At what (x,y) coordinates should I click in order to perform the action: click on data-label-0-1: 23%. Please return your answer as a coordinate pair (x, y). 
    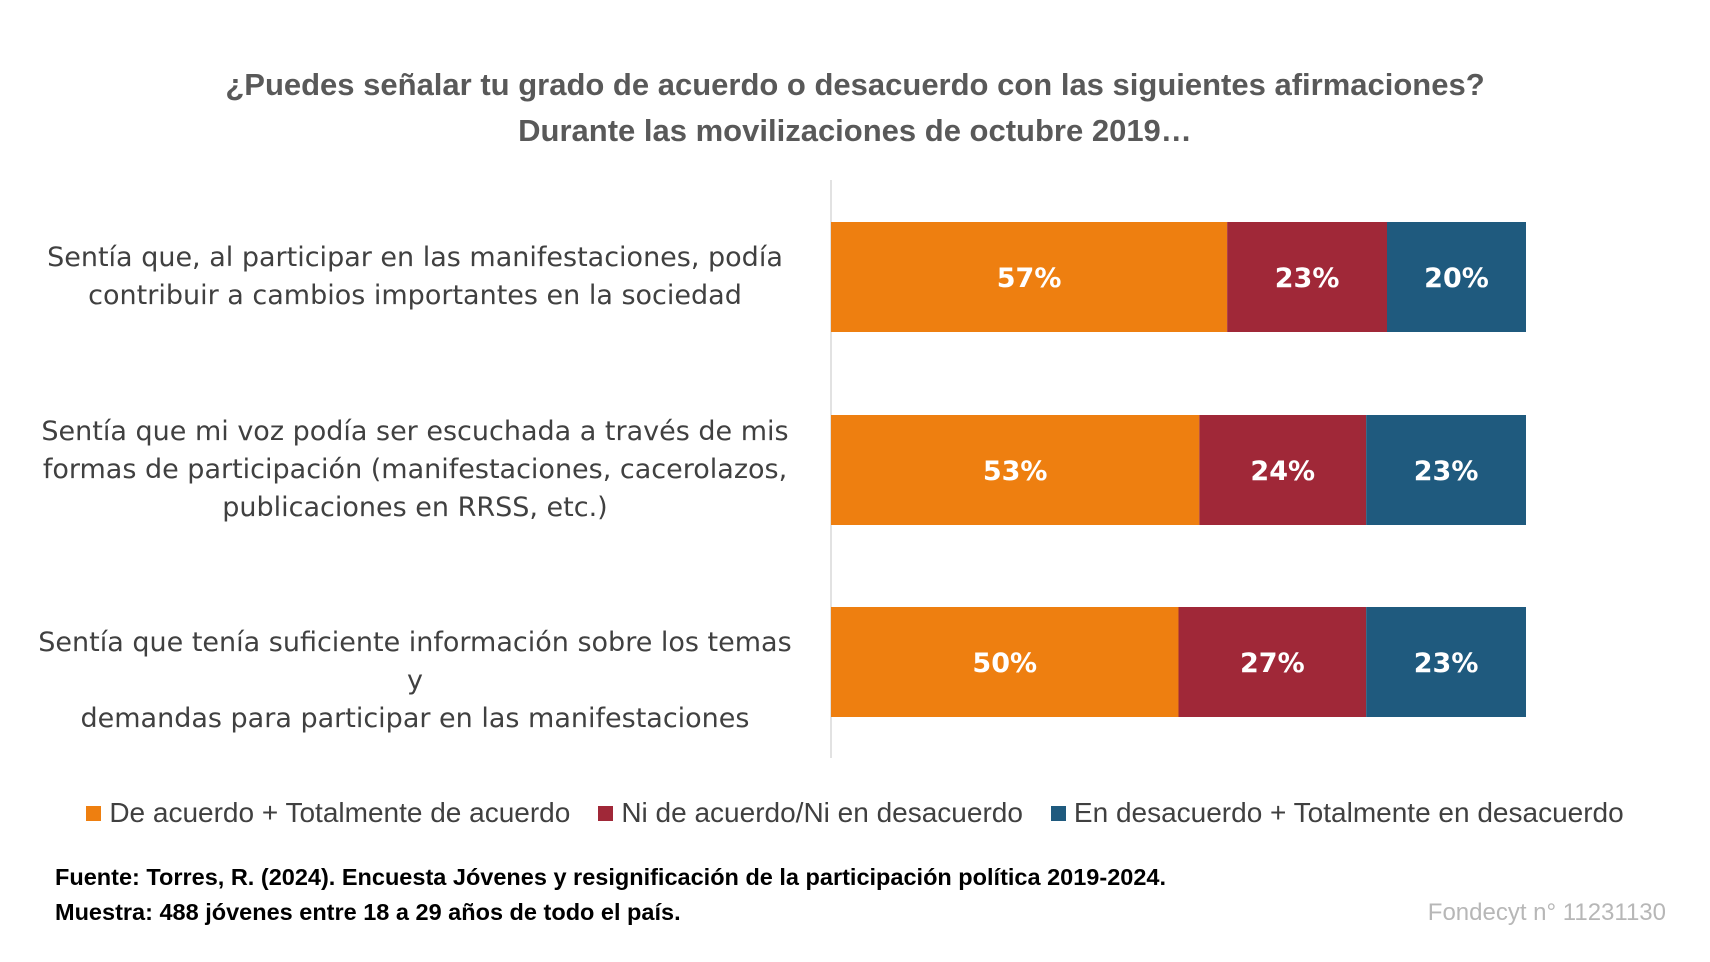
    Looking at the image, I should click on (1307, 278).